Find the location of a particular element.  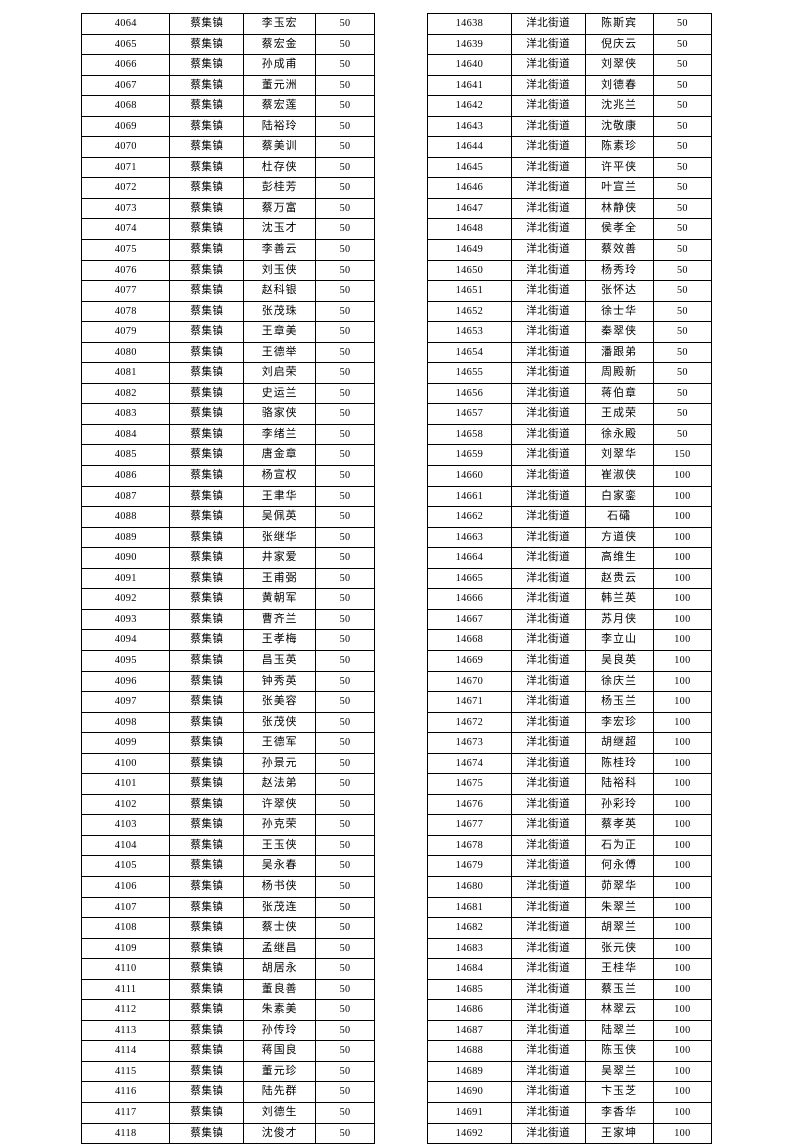

table-row: 4101 蔡集镇 赵法弟 50 is located at coordinates (227, 784).